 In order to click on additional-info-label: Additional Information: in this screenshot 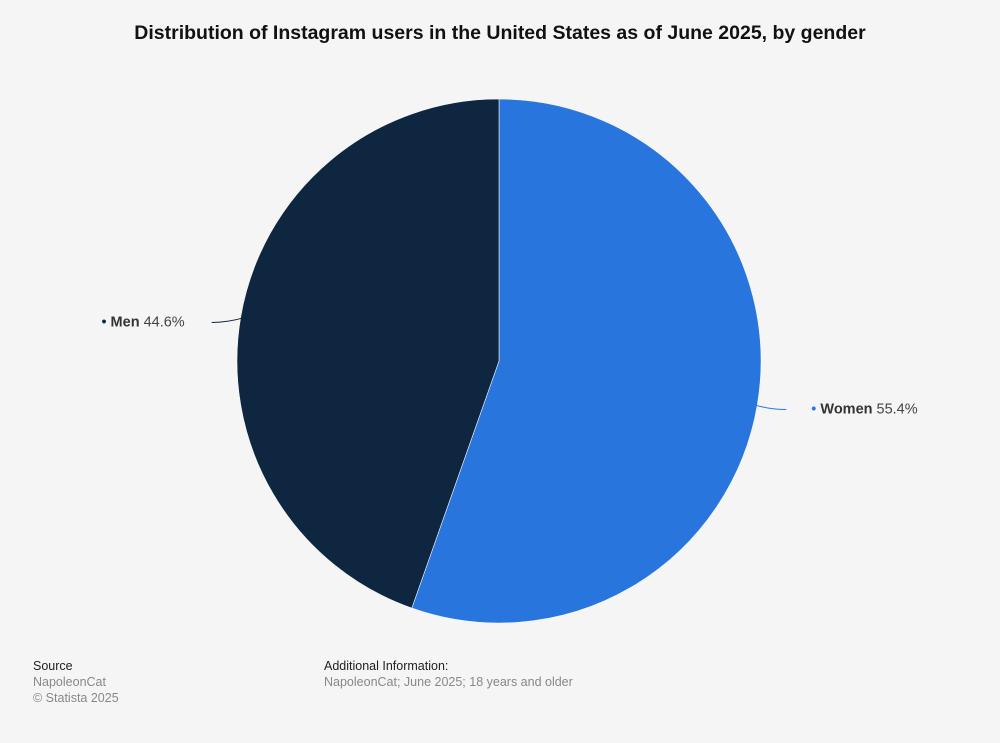, I will do `click(386, 666)`.